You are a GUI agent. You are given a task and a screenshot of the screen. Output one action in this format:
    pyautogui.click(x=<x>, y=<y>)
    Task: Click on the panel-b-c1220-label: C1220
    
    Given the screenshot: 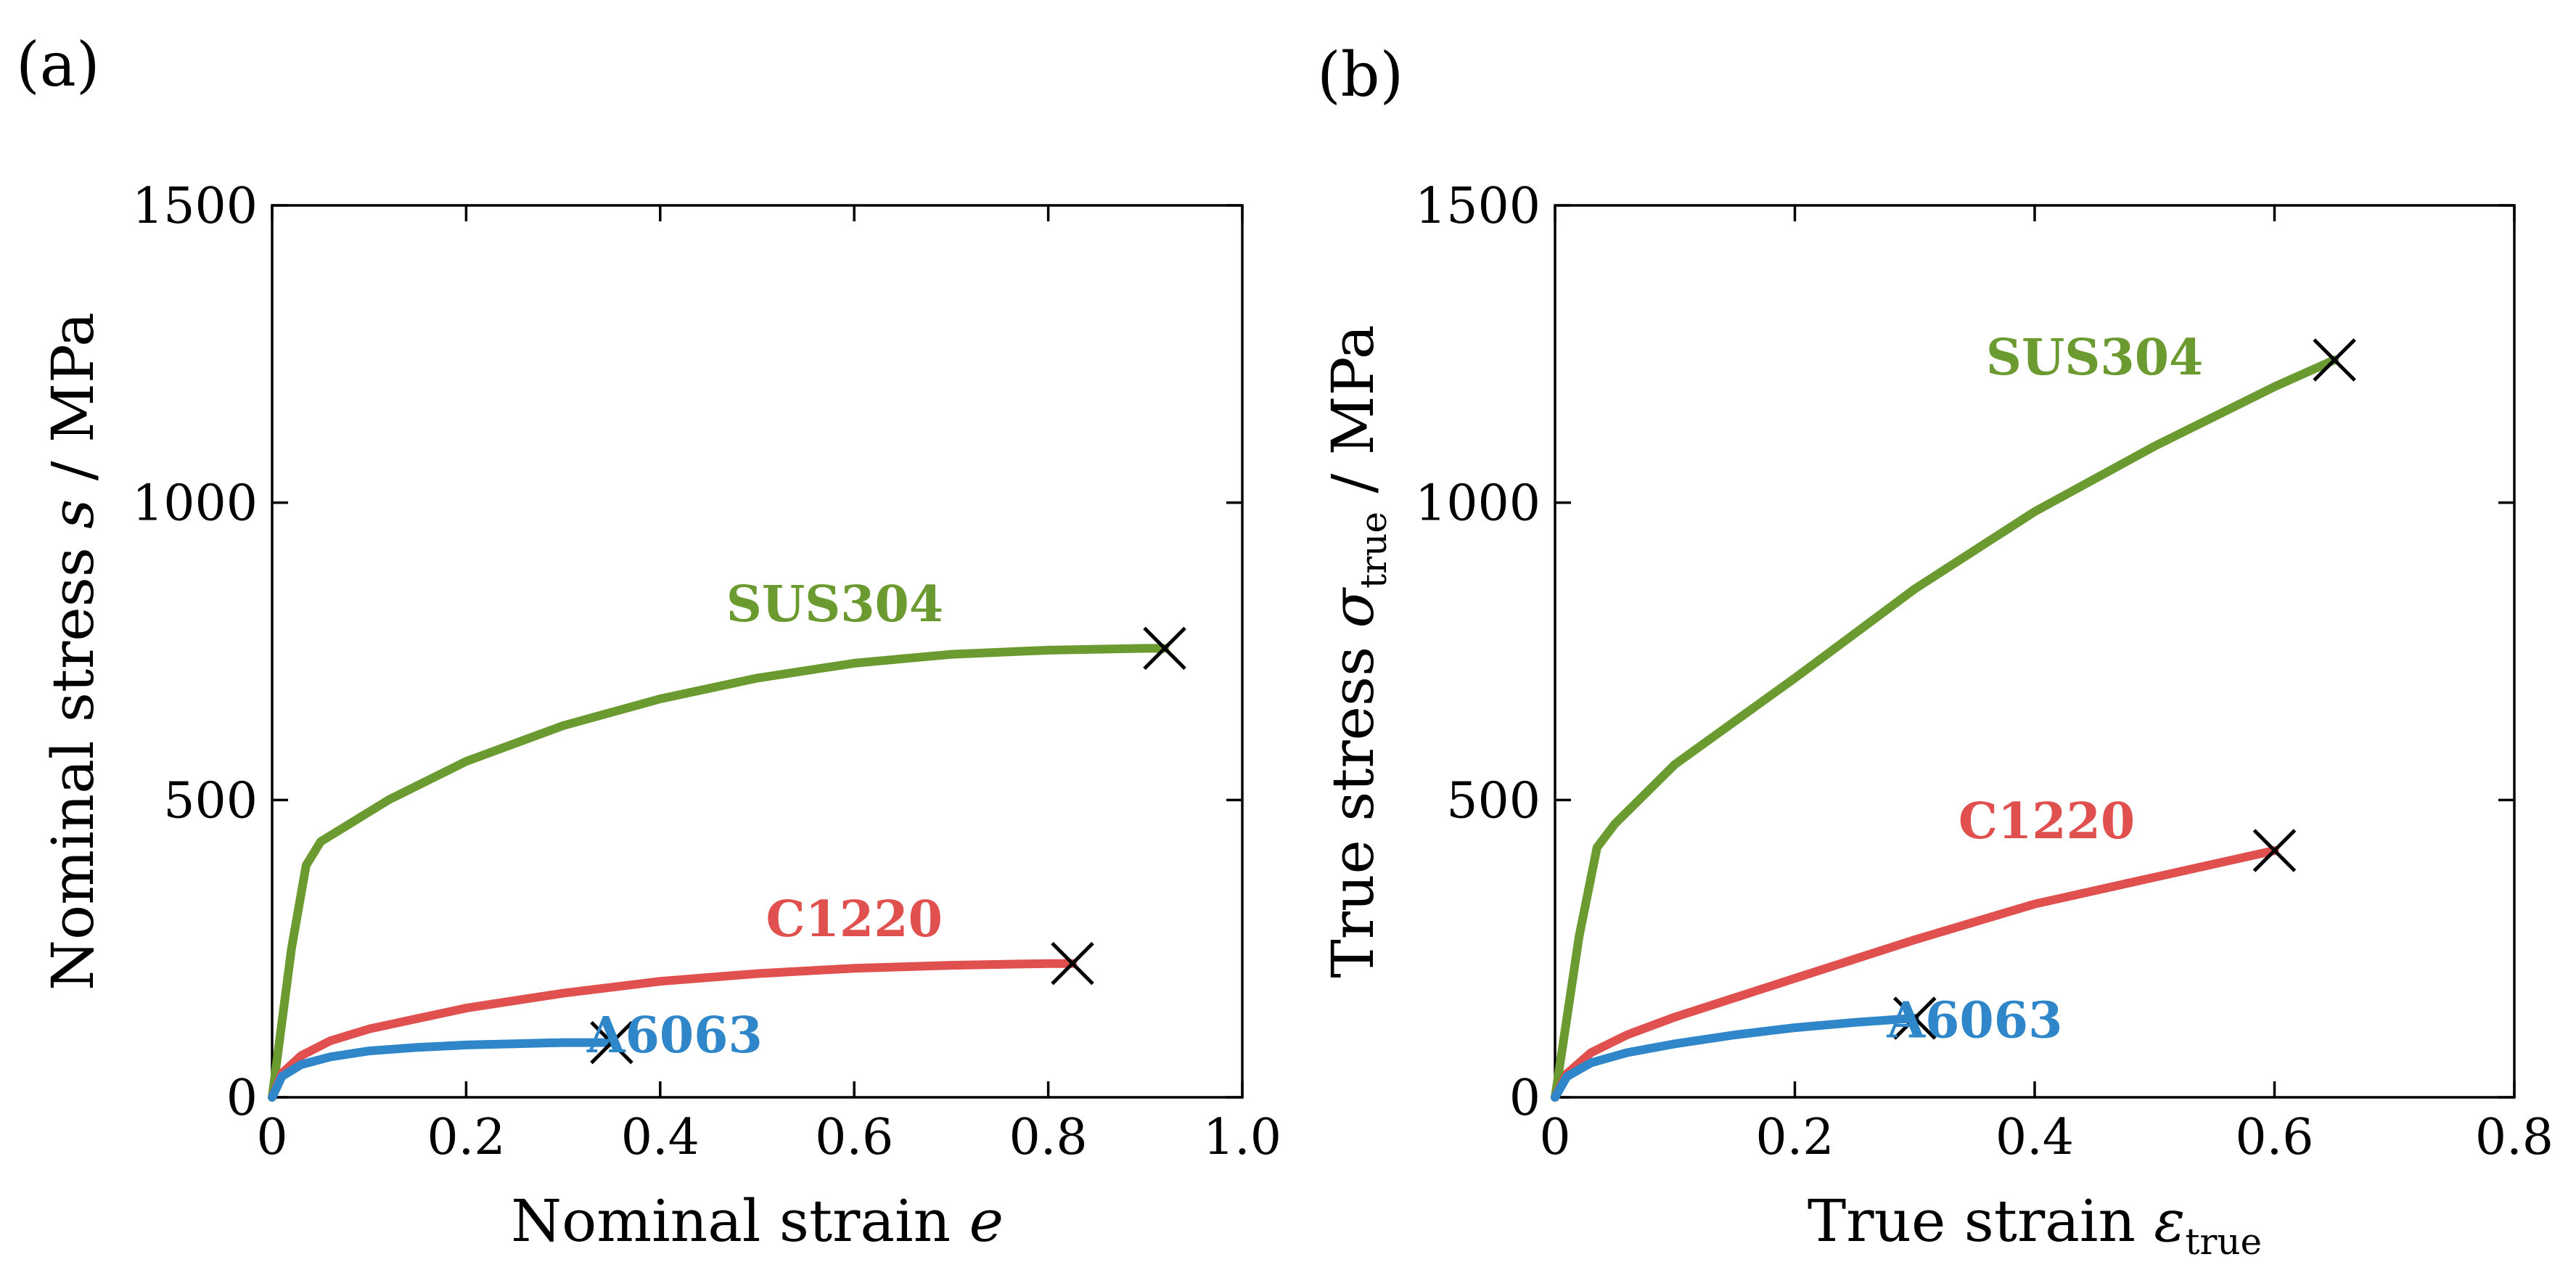 What is the action you would take?
    pyautogui.click(x=2046, y=821)
    